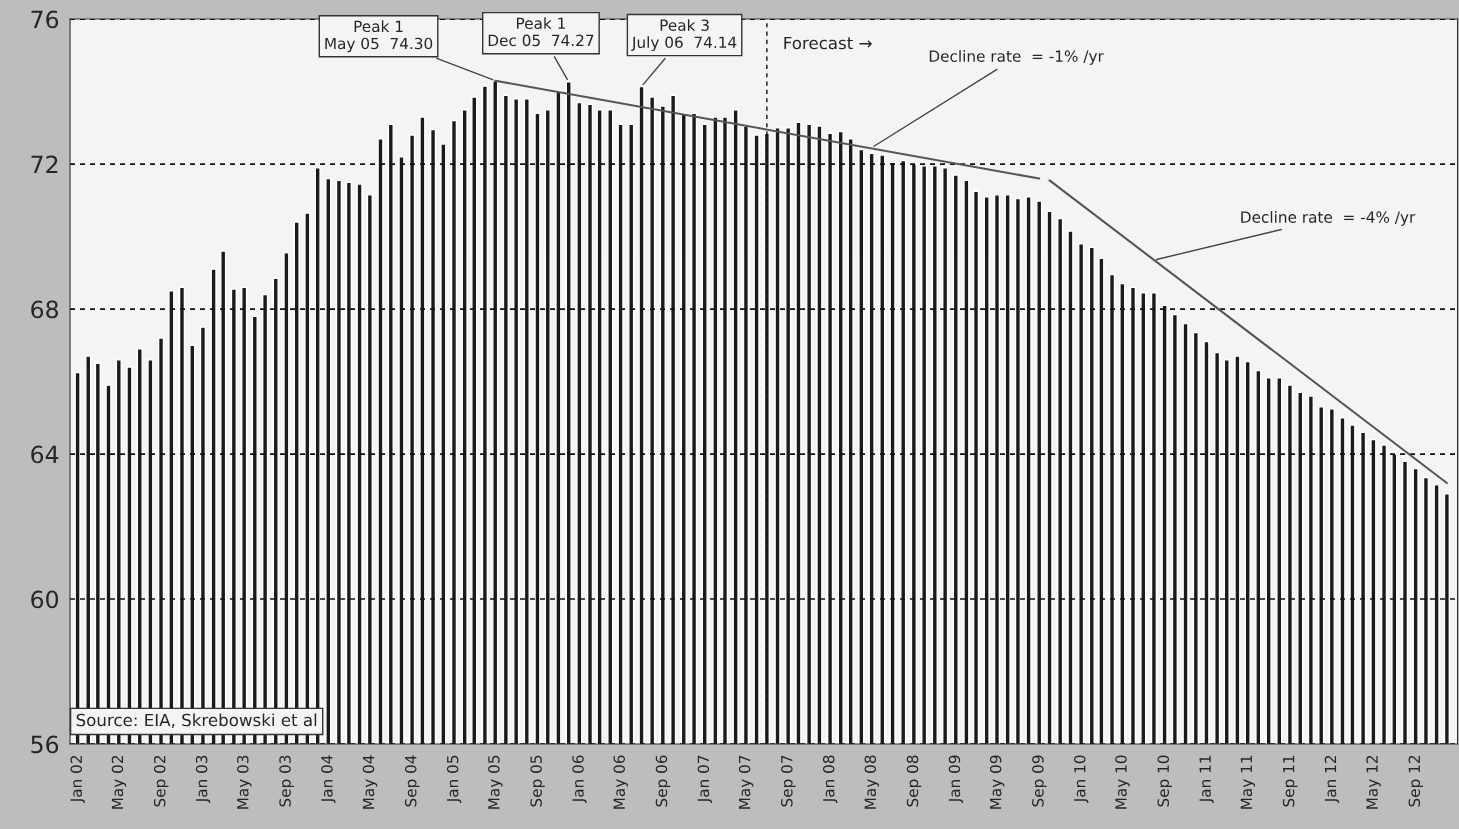 Image resolution: width=1459 pixels, height=829 pixels. I want to click on x-tick-label: May 09, so click(997, 782).